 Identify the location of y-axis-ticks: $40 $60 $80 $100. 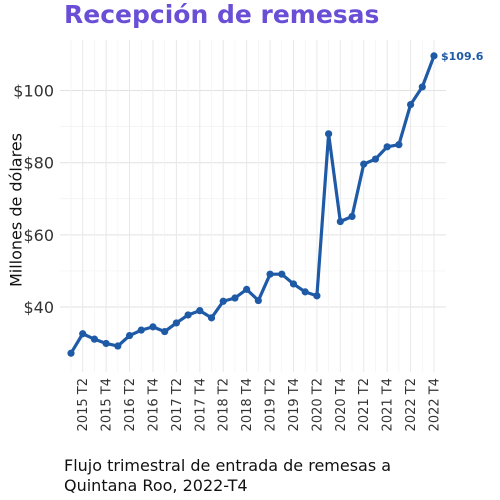
(33, 200).